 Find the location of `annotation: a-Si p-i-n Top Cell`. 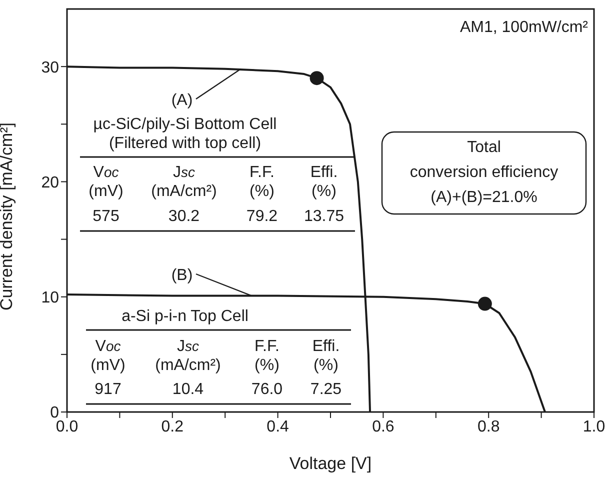

annotation: a-Si p-i-n Top Cell is located at coordinates (185, 316).